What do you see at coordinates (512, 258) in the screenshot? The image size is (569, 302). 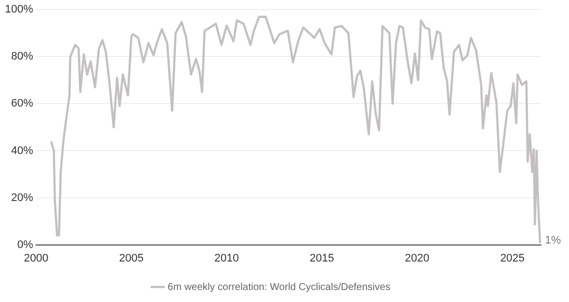 I see `x-tick-label: 2025` at bounding box center [512, 258].